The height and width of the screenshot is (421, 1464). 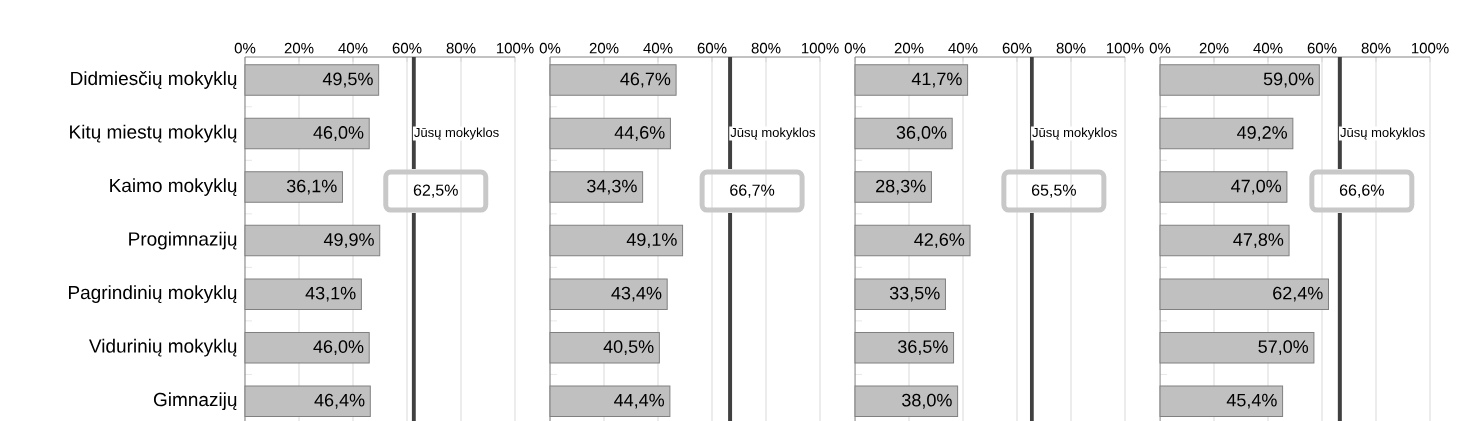 What do you see at coordinates (927, 401) in the screenshot?
I see `data-label: 38,0%` at bounding box center [927, 401].